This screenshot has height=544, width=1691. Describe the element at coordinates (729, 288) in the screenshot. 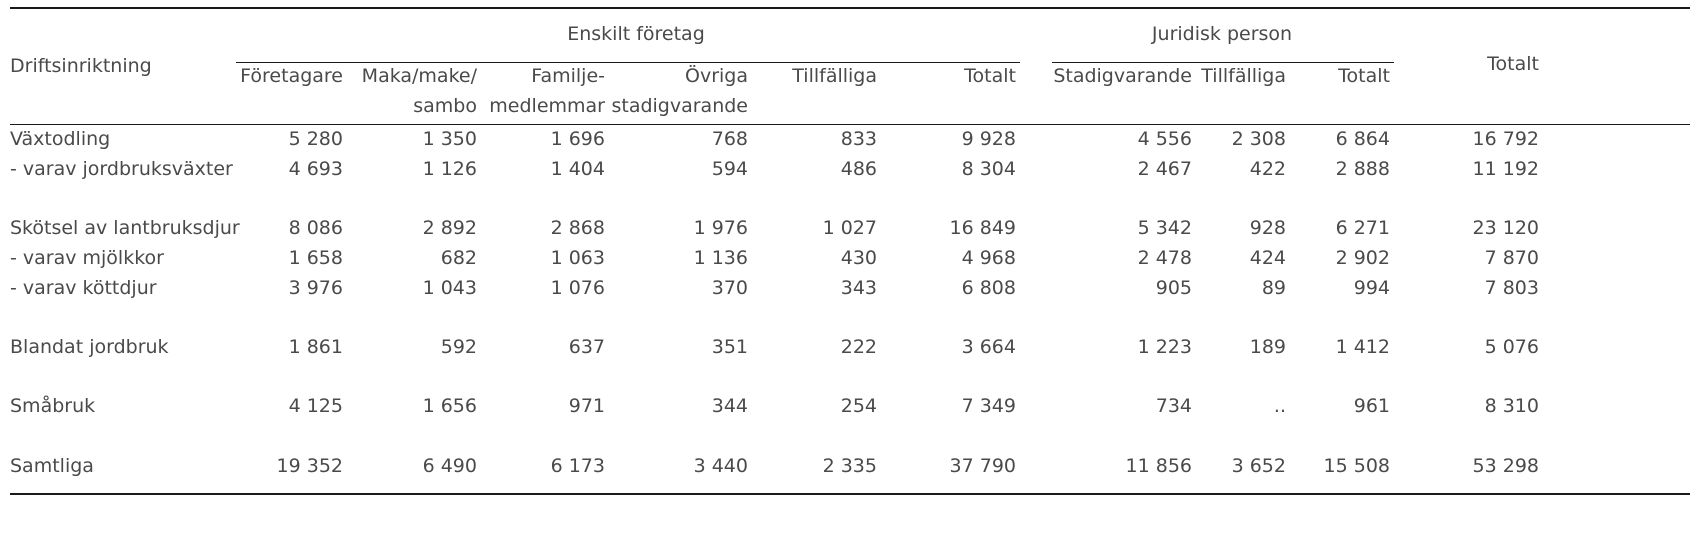

I see `table-cell: 370` at that location.